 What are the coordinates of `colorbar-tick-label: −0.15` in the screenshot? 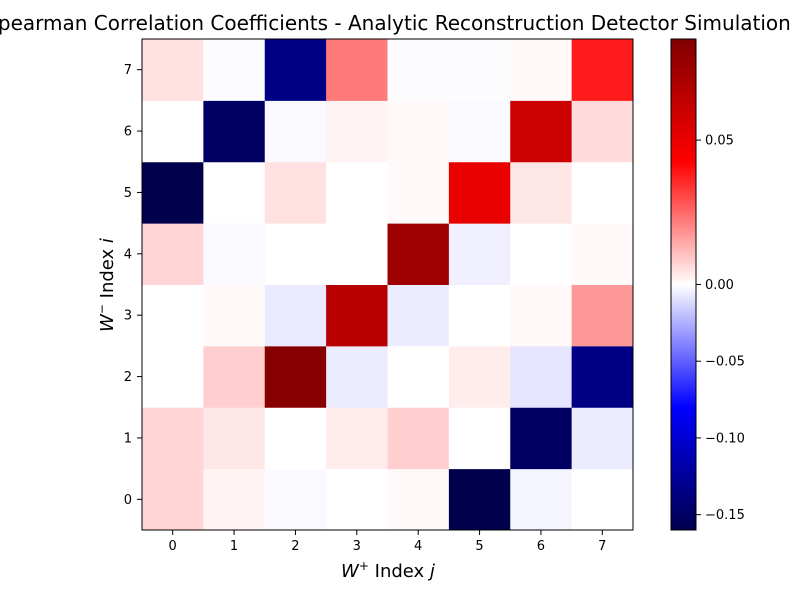 It's located at (725, 515).